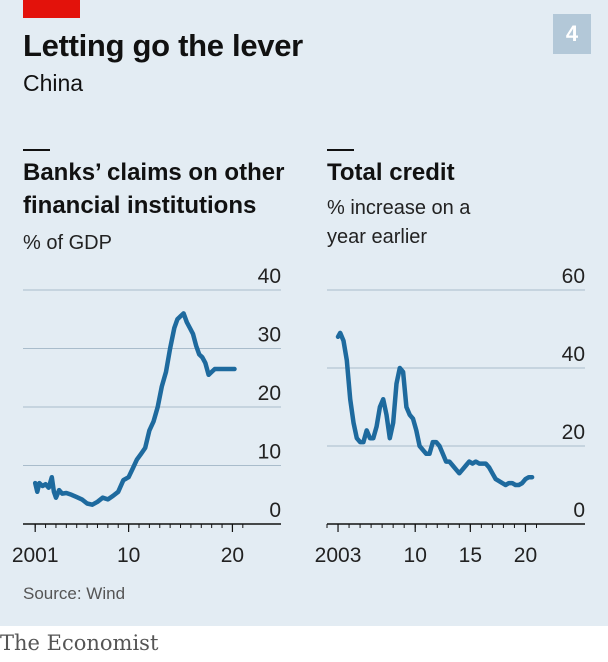 This screenshot has width=608, height=662. I want to click on right-series-line, so click(435, 409).